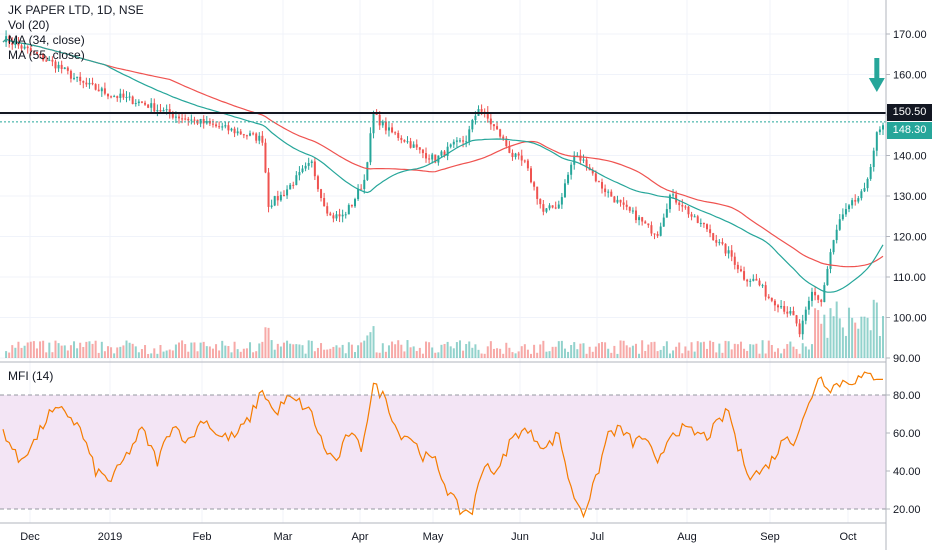  What do you see at coordinates (31, 376) in the screenshot?
I see `indicator-mfi: MFI (14)` at bounding box center [31, 376].